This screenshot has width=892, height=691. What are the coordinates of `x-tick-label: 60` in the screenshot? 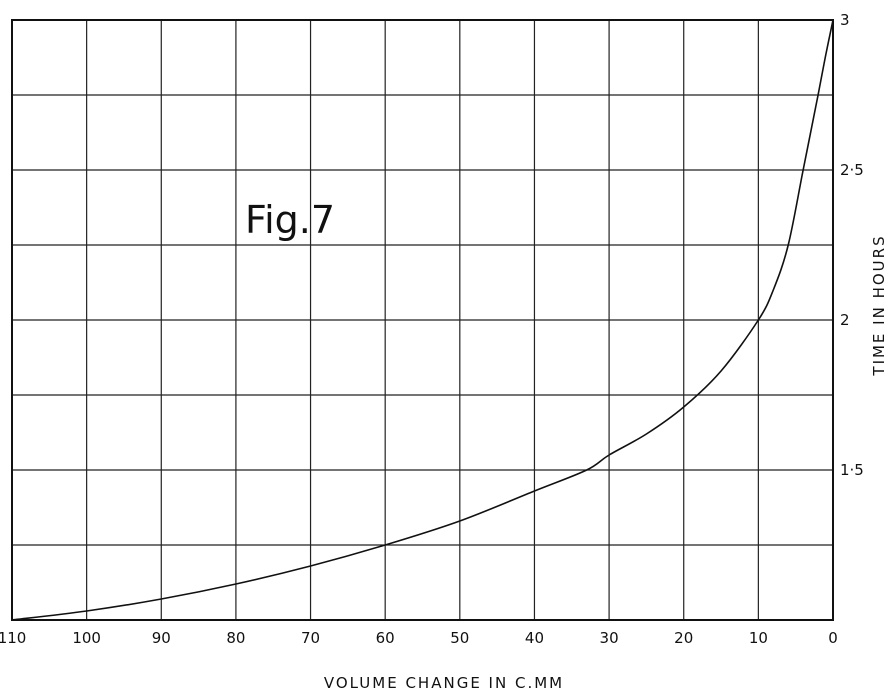 It's located at (385, 638).